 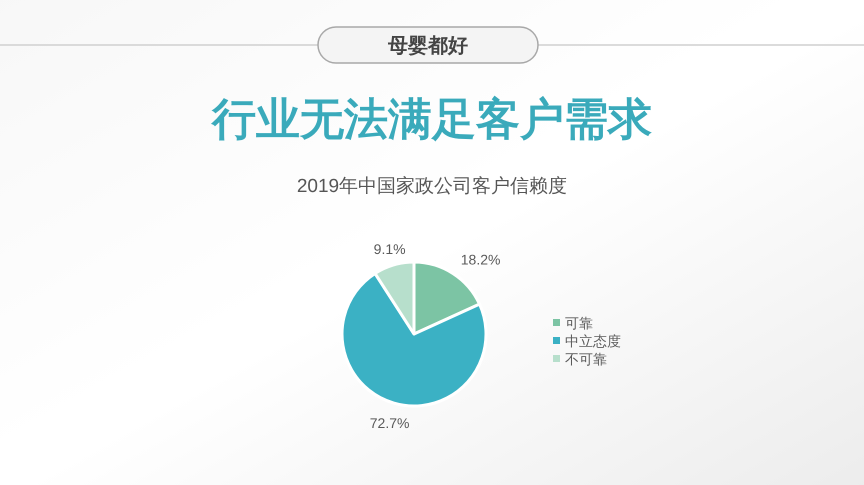 What do you see at coordinates (480, 259) in the screenshot?
I see `label: 18.2%` at bounding box center [480, 259].